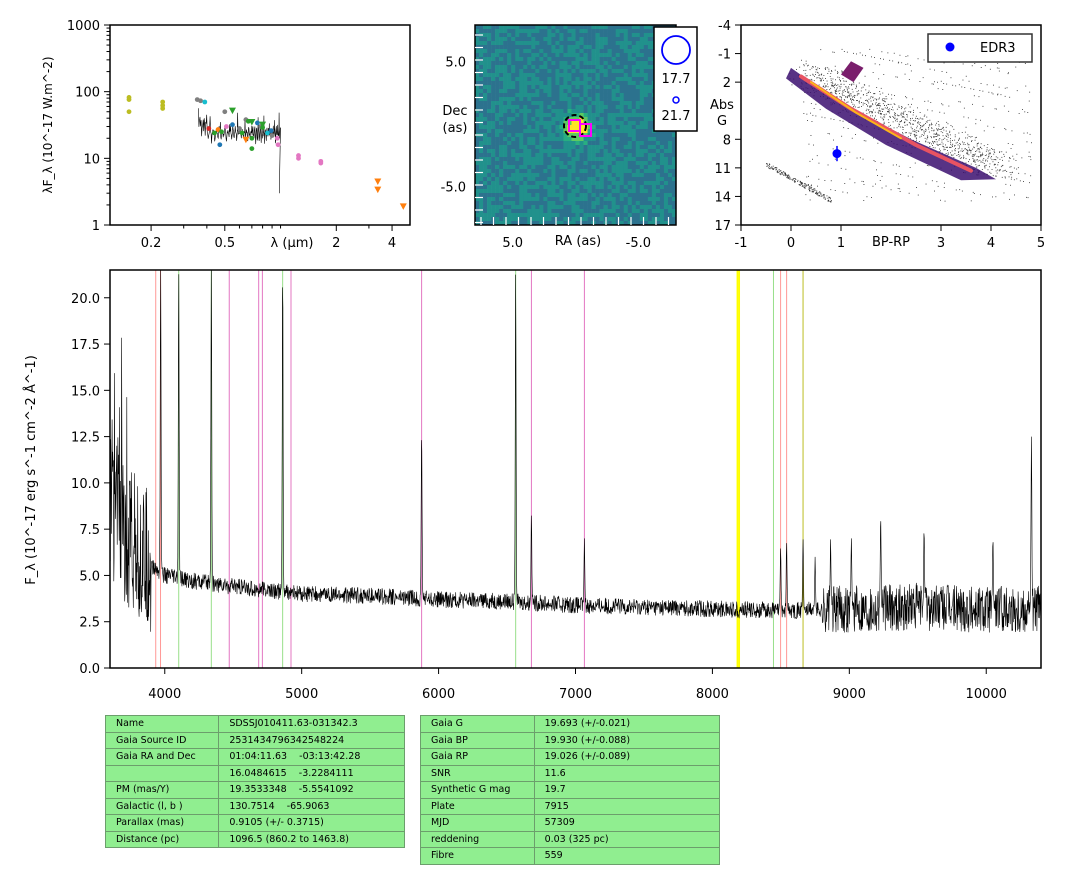 This screenshot has height=885, width=1065. I want to click on photometry-info-row: Synthetic G mag 19.7, so click(570, 790).